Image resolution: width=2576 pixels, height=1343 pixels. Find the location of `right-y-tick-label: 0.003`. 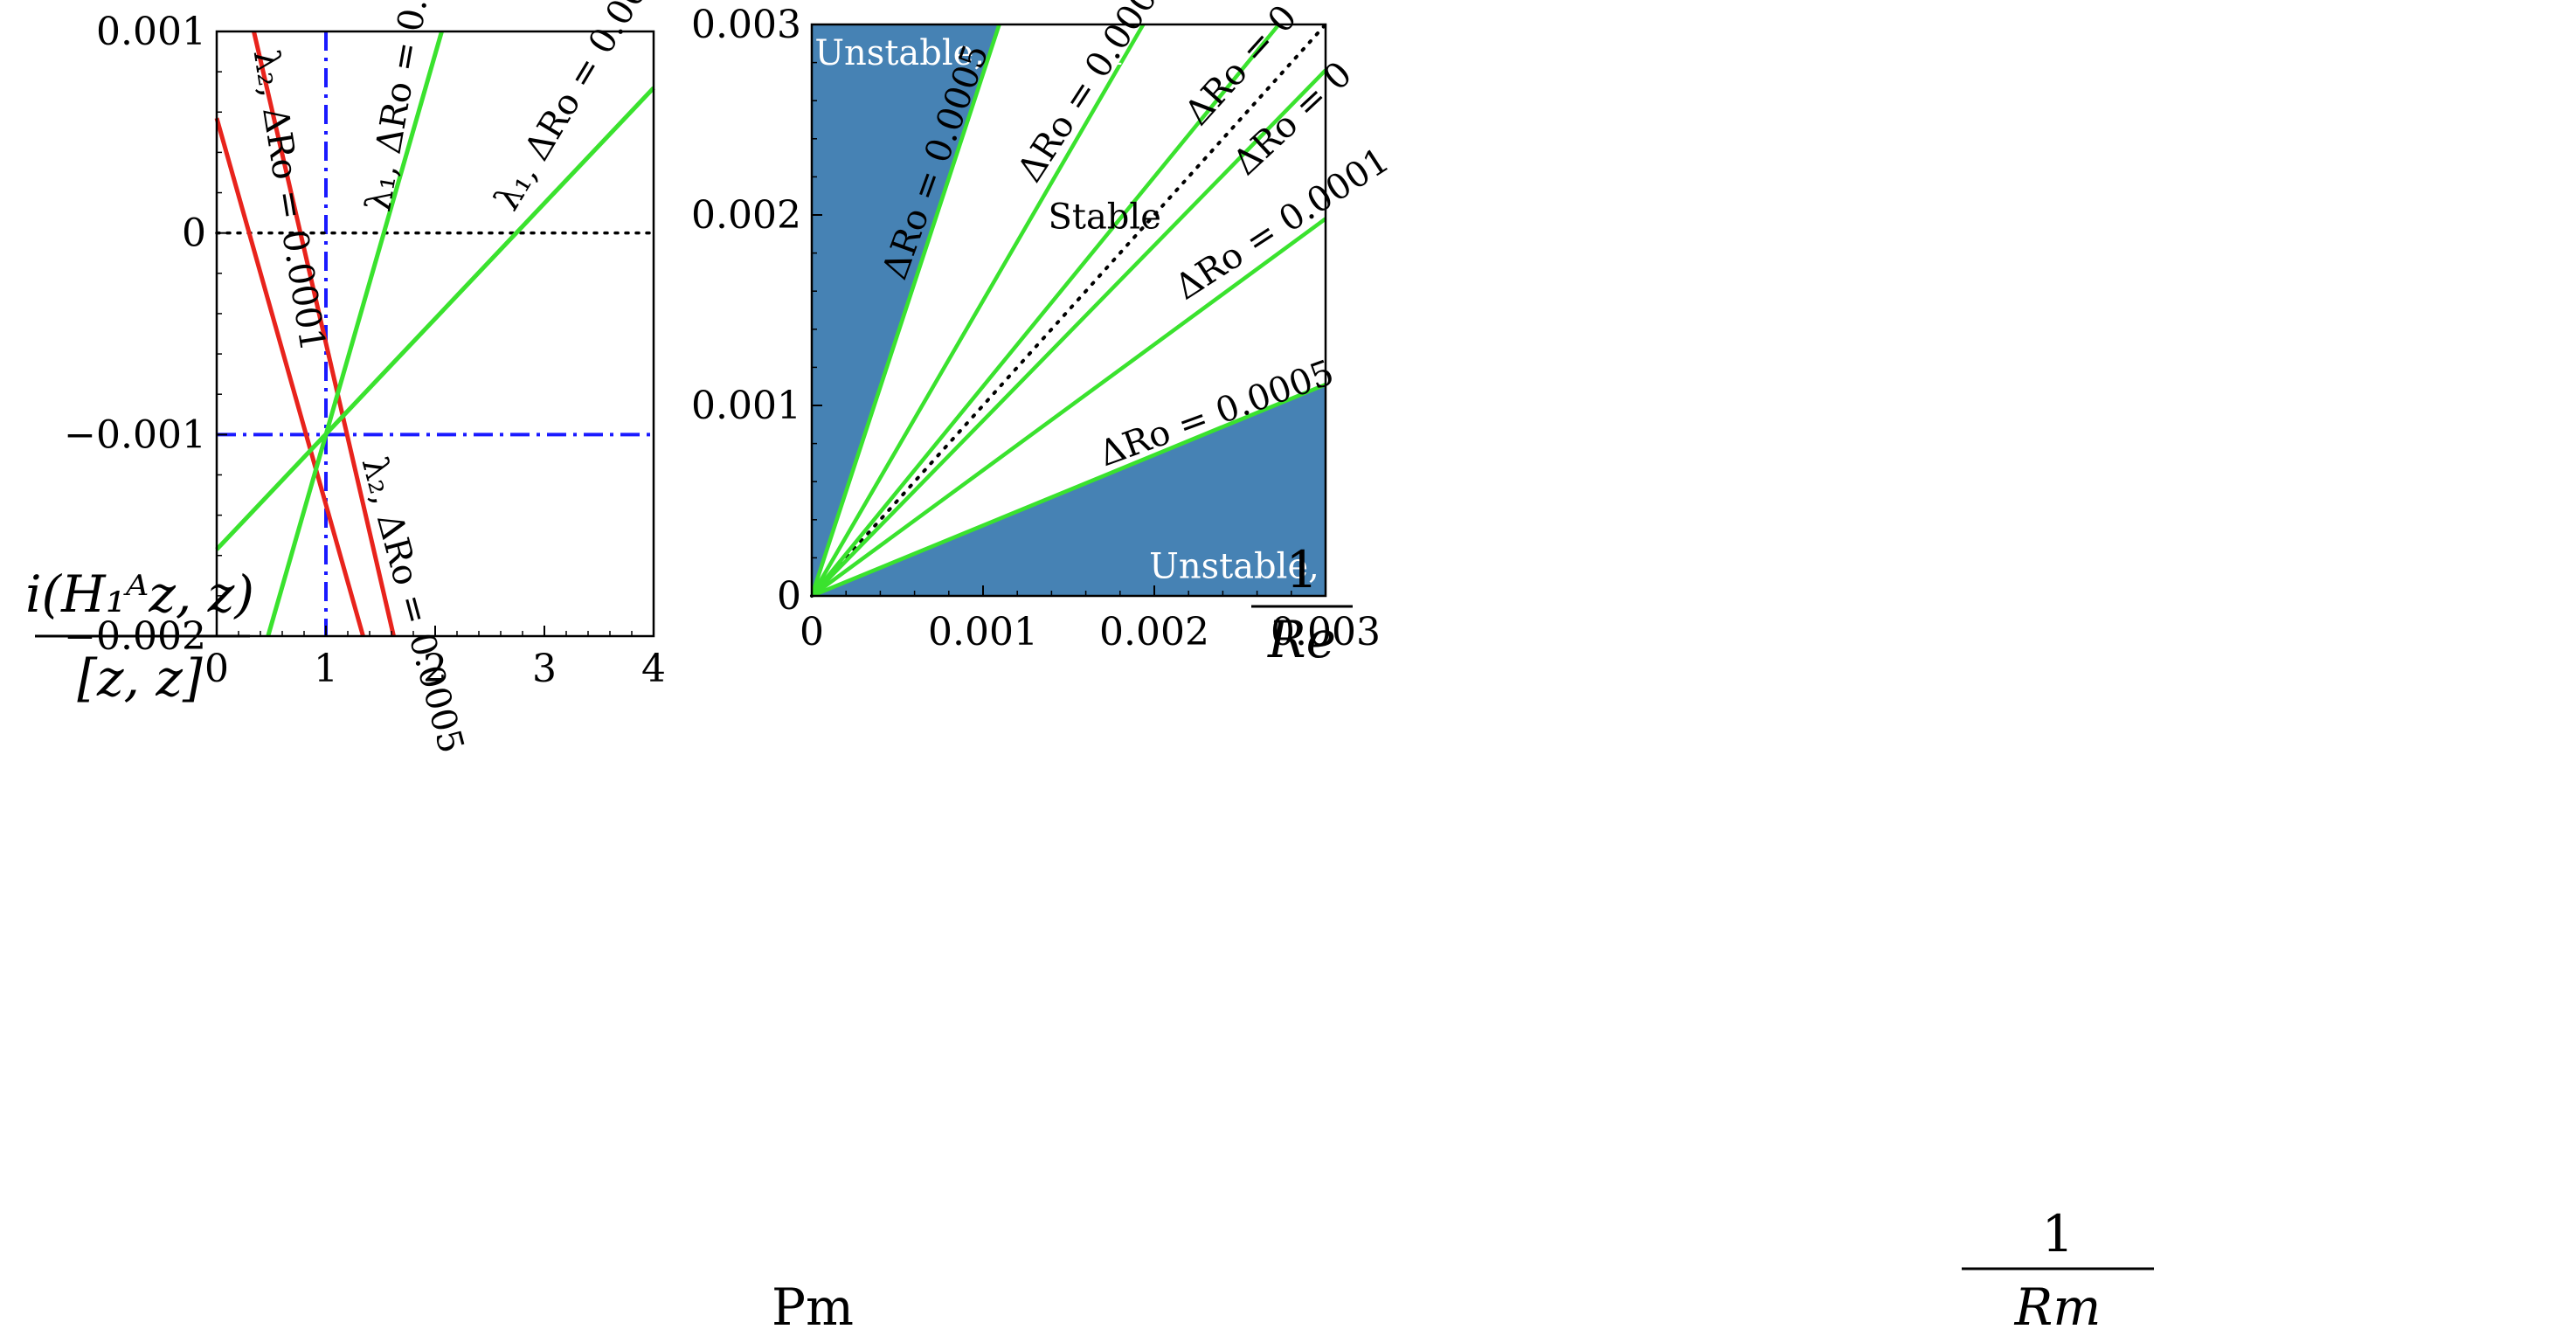

right-y-tick-label: 0.003 is located at coordinates (746, 25).